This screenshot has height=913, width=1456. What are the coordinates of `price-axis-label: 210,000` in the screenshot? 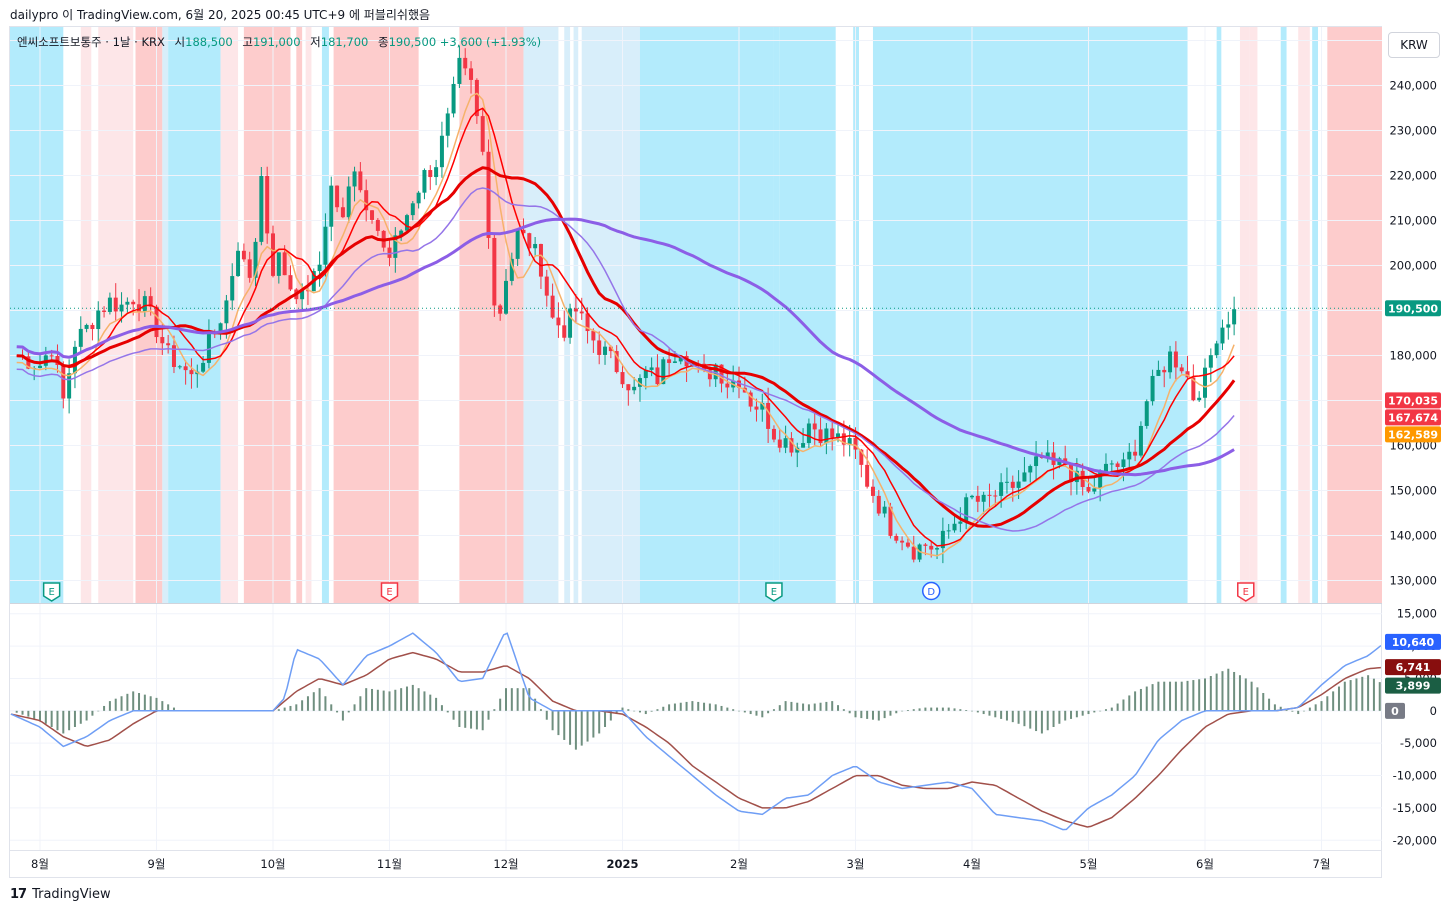 It's located at (1413, 221).